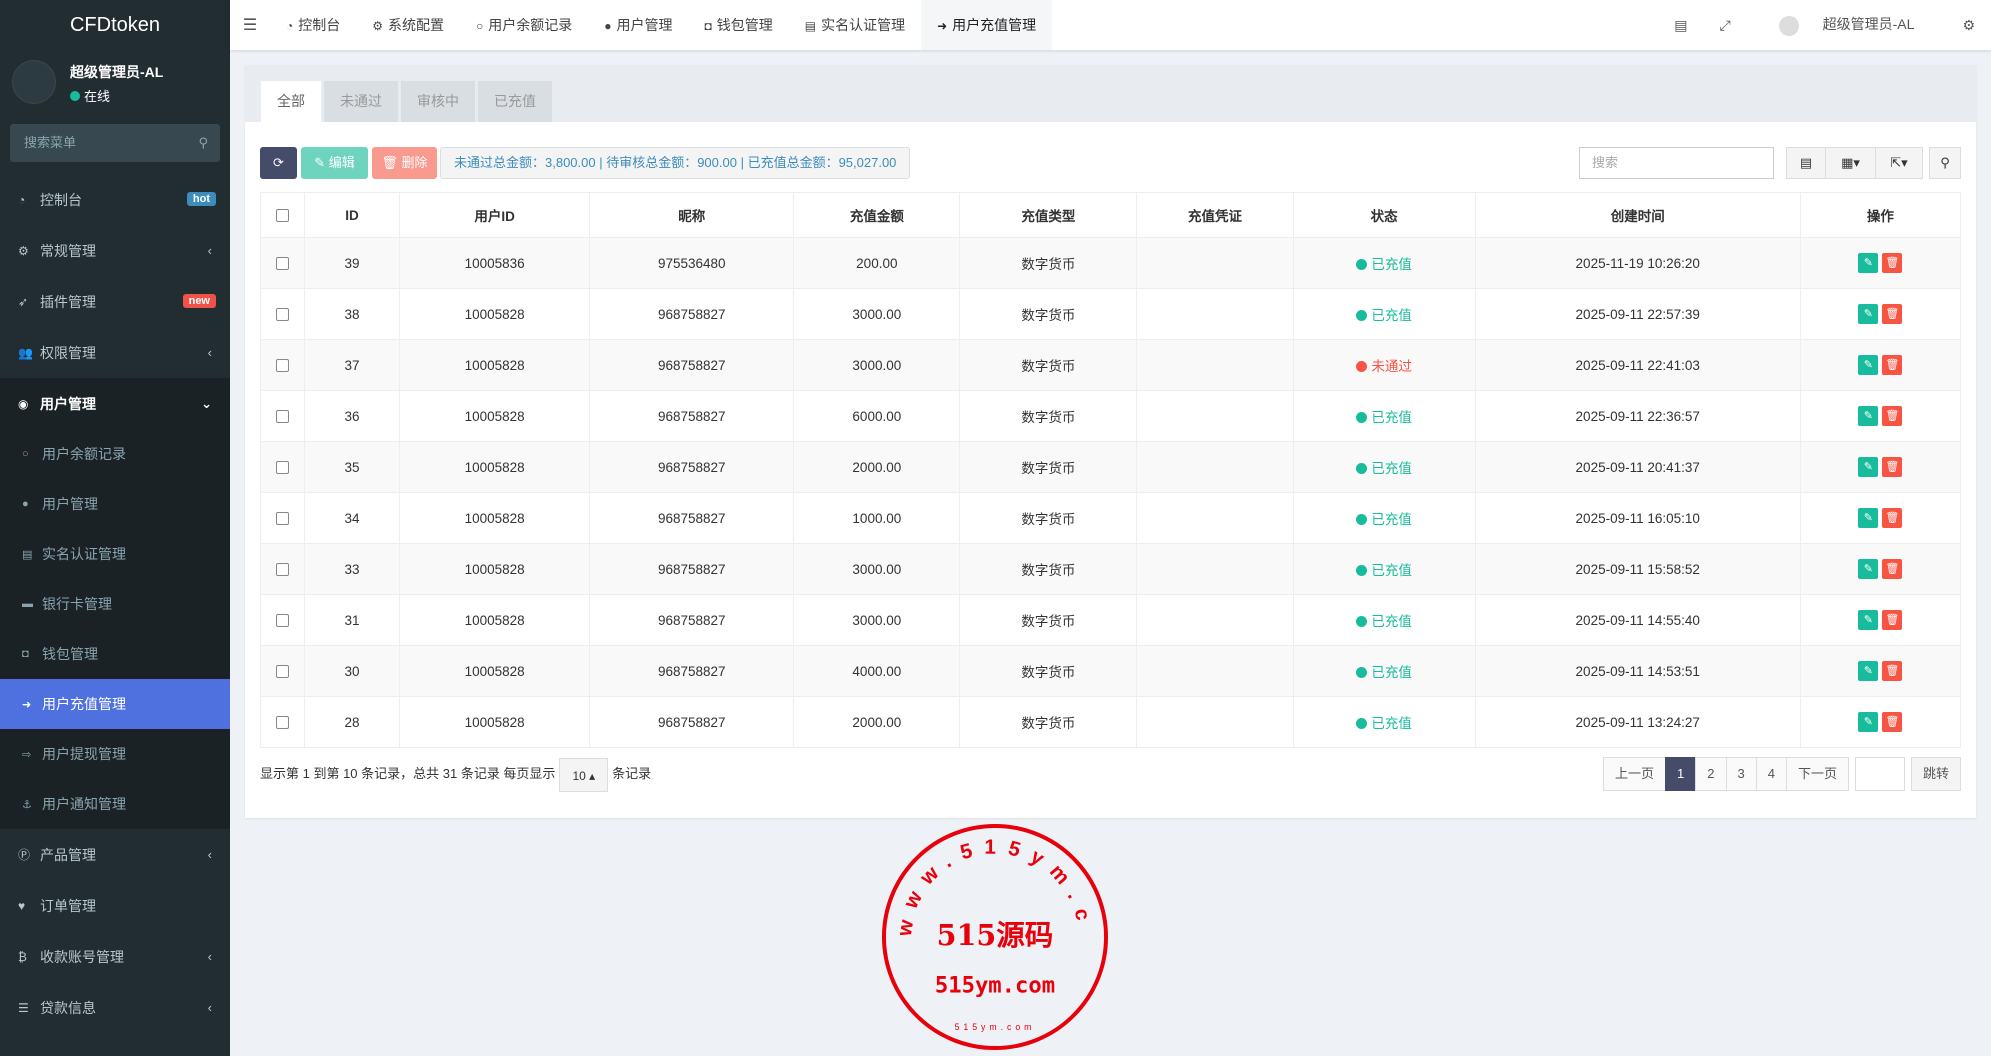  Describe the element at coordinates (1711, 774) in the screenshot. I see `page-button: 2` at that location.